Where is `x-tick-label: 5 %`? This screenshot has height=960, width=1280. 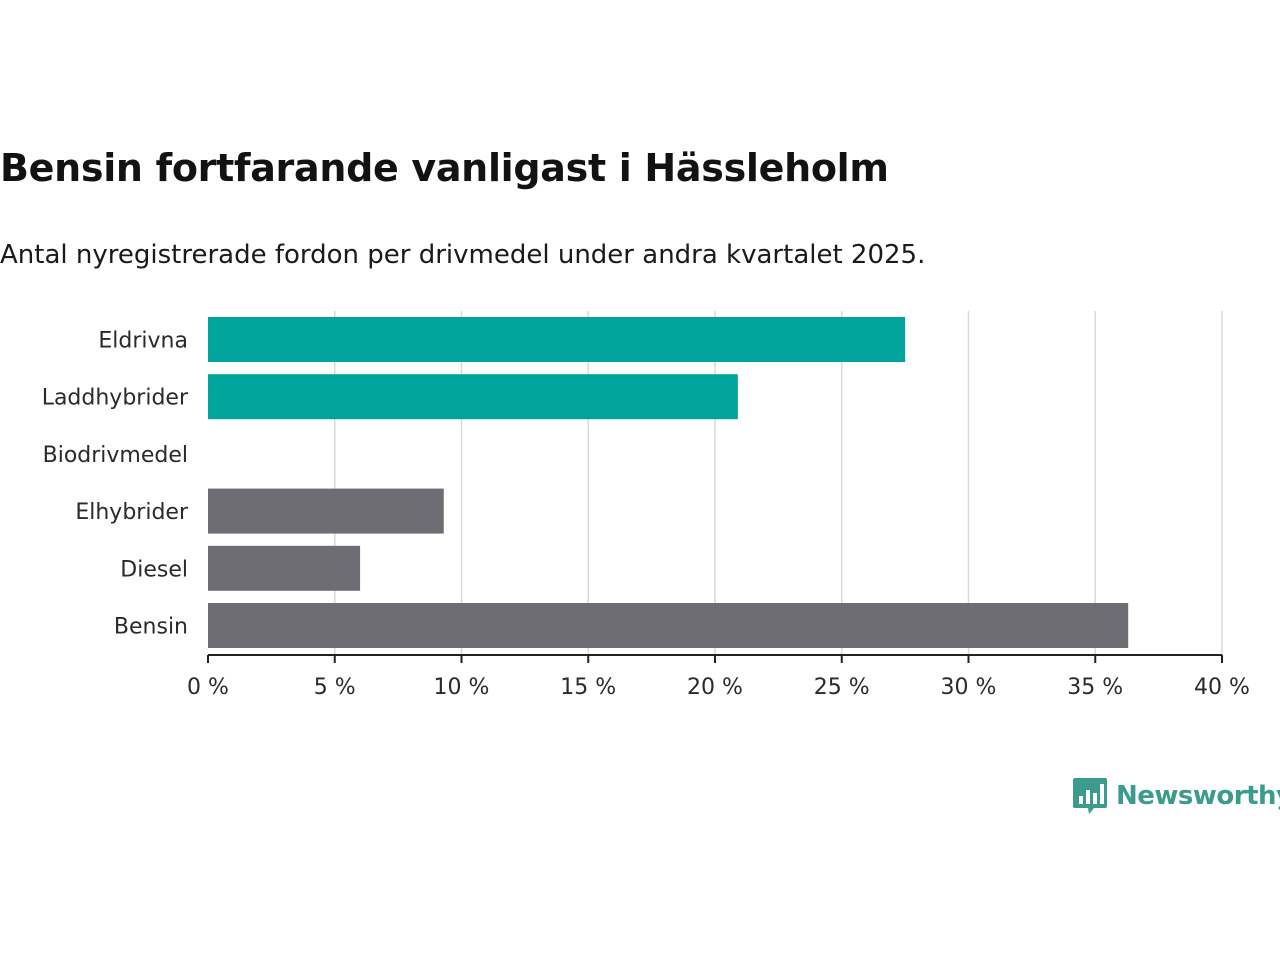 x-tick-label: 5 % is located at coordinates (335, 687).